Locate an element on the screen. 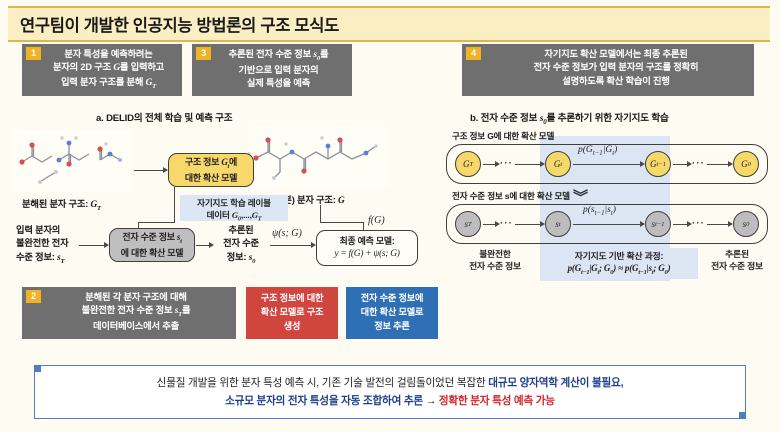 This screenshot has width=780, height=432. box-electron-diffusion-text: 전자 수준 정보 st 에 대한 확산 모델 is located at coordinates (152, 245).